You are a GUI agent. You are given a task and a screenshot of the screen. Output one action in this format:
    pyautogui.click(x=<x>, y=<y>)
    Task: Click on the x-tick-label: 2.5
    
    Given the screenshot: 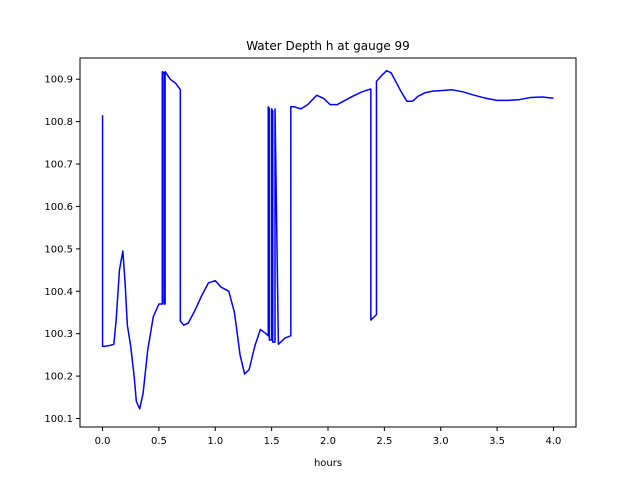 What is the action you would take?
    pyautogui.click(x=384, y=441)
    